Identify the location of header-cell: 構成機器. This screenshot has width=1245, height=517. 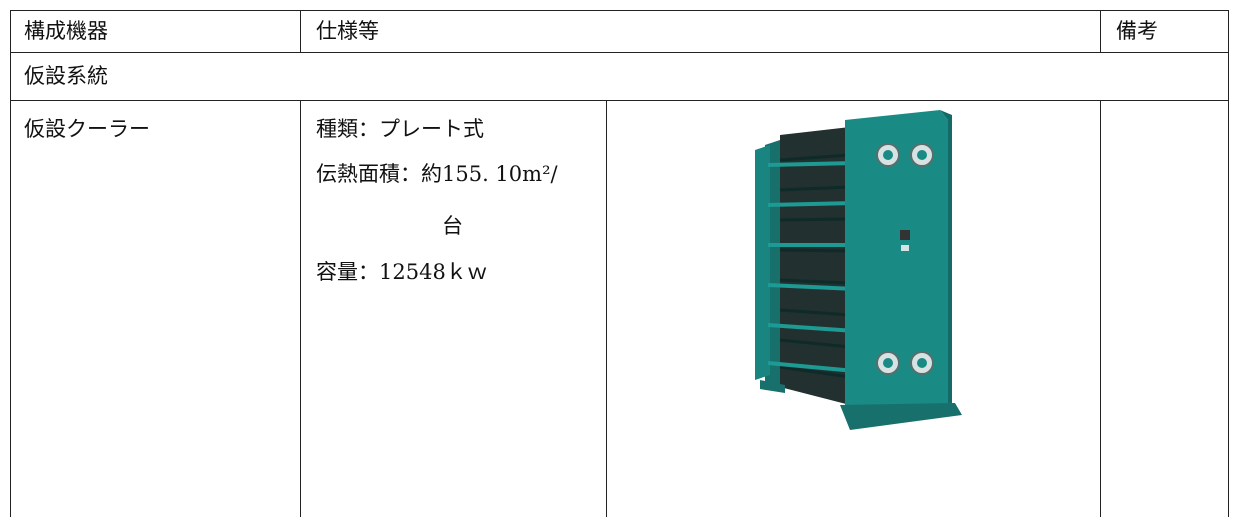
(66, 31).